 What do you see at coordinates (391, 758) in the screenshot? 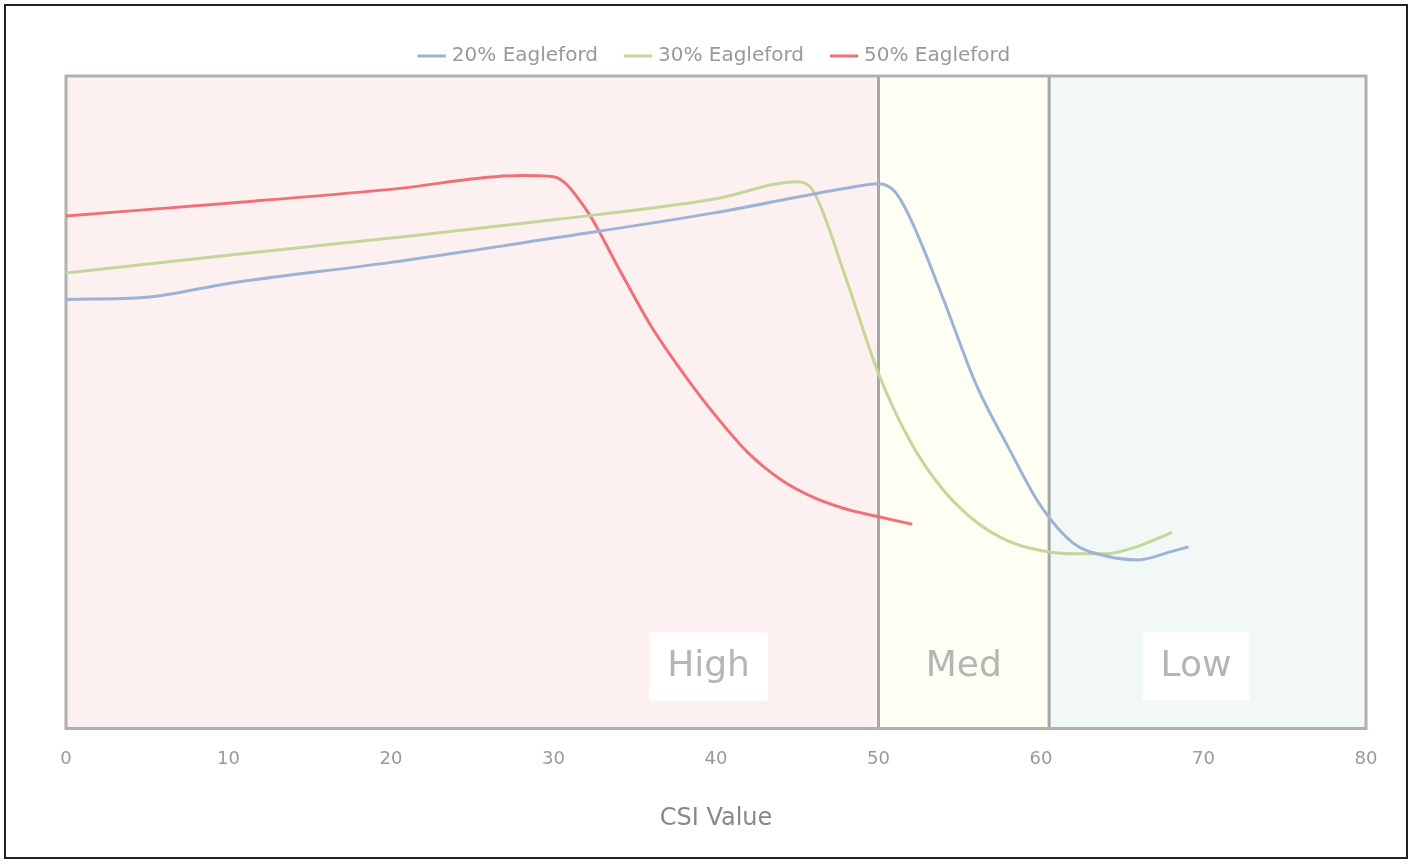
I see `x-tick-label: 20` at bounding box center [391, 758].